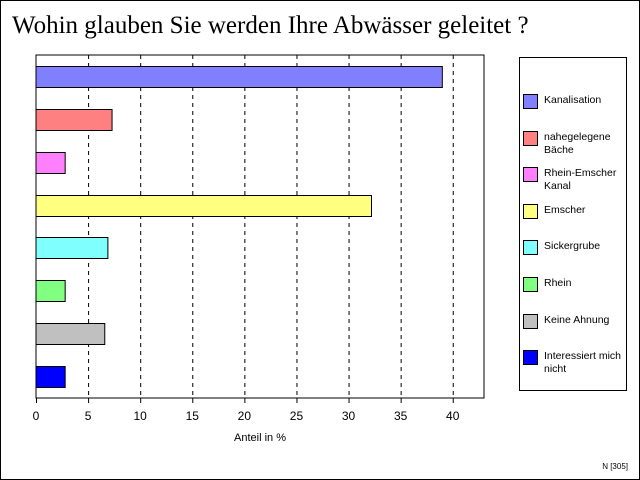 This screenshot has width=640, height=480. What do you see at coordinates (192, 416) in the screenshot?
I see `x-tick-label: 15` at bounding box center [192, 416].